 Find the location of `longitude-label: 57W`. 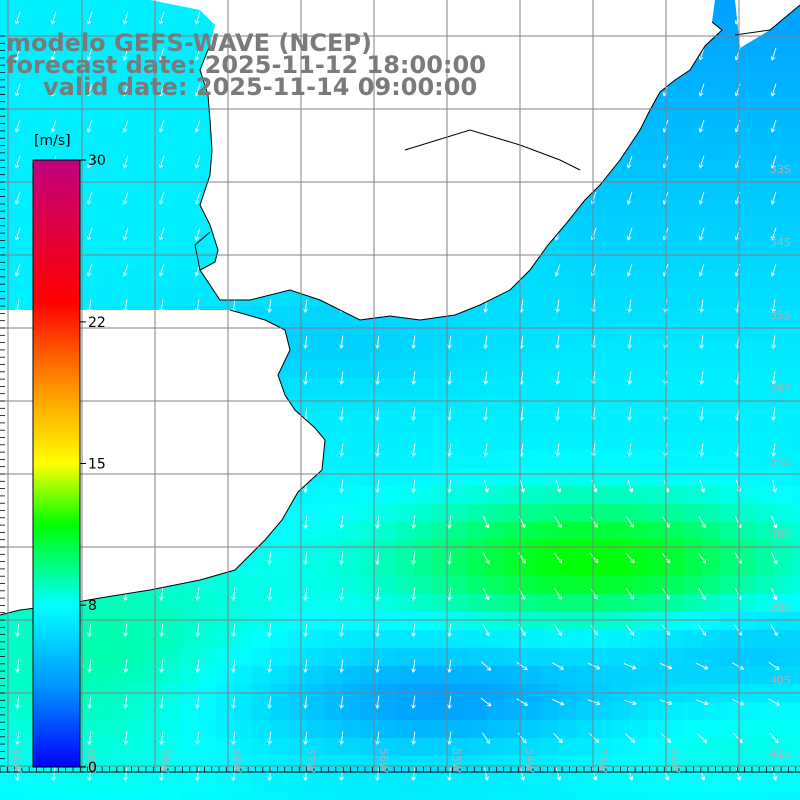

longitude-label: 57W is located at coordinates (310, 760).